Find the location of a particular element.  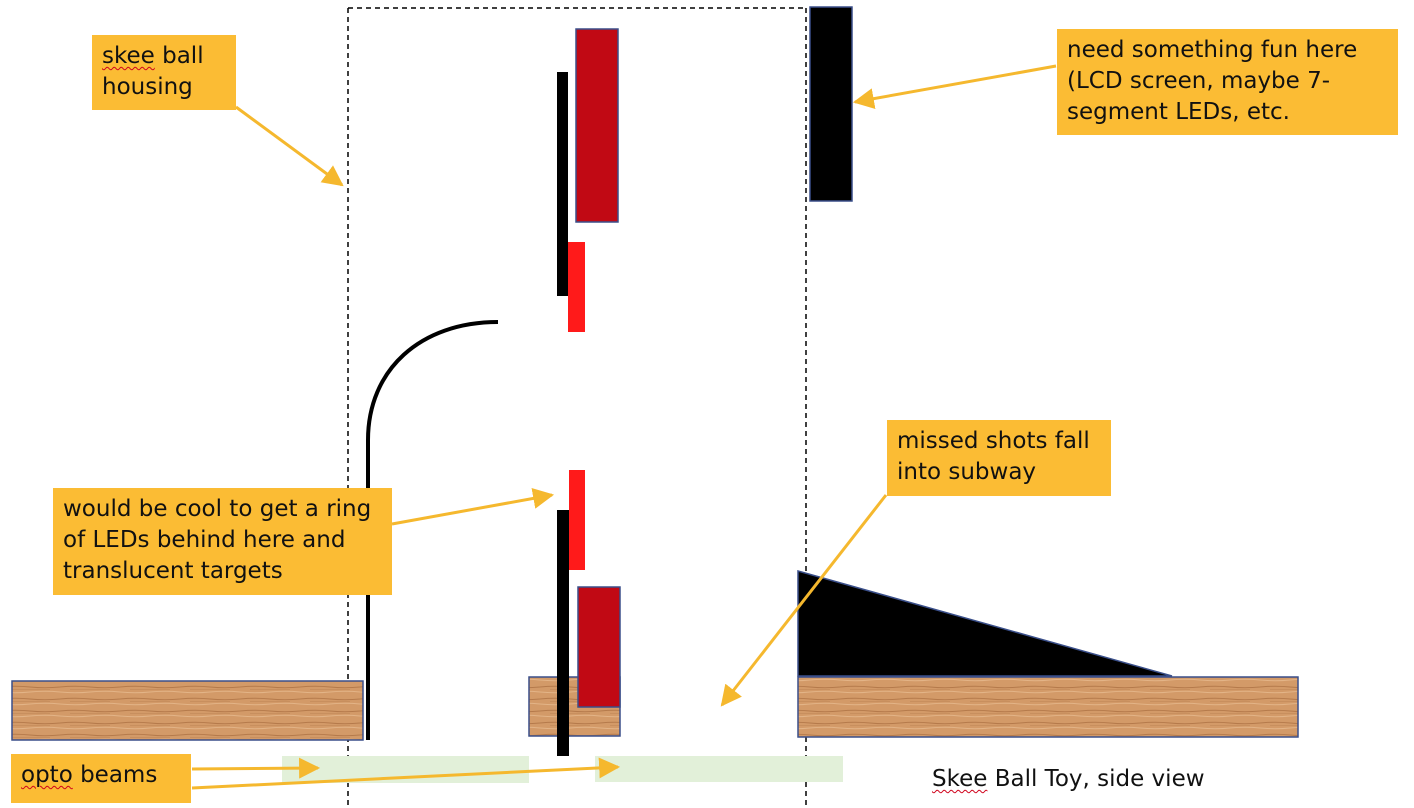

arrow-housing is located at coordinates (289, 146).